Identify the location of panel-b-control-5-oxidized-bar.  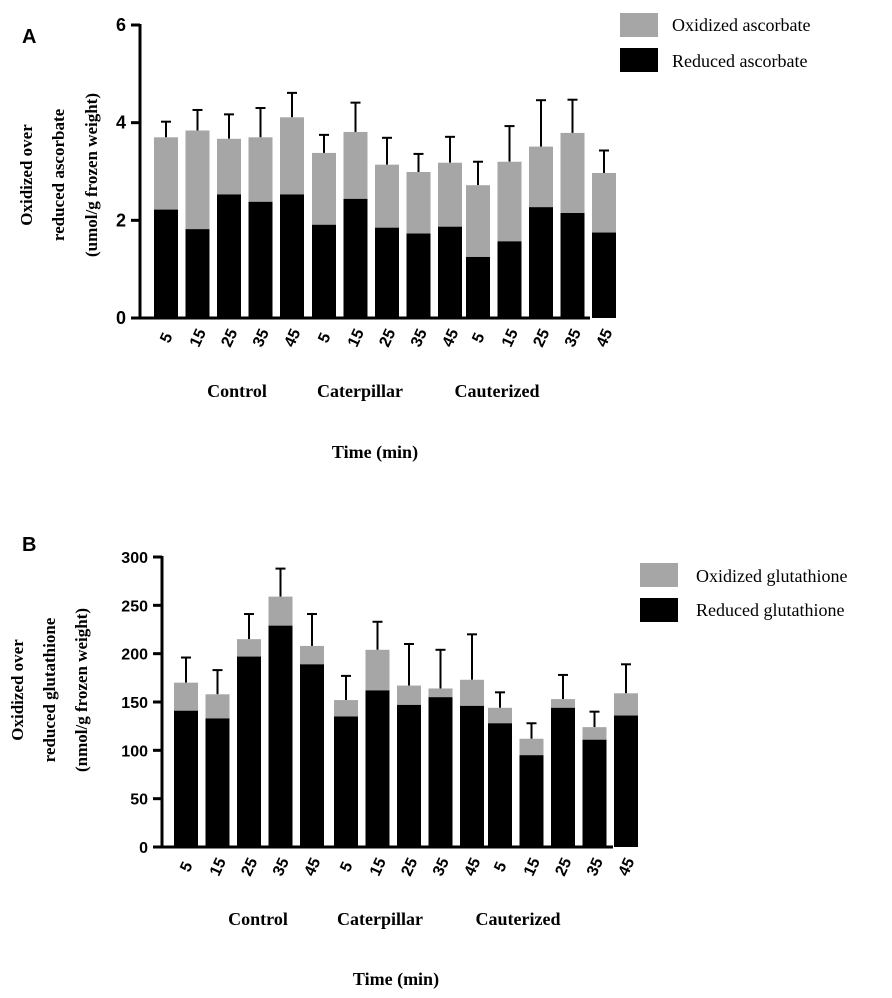
(186, 696).